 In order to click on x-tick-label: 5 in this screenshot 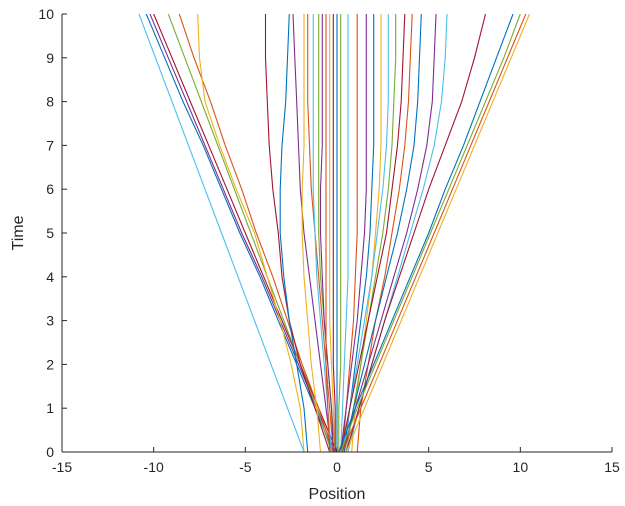, I will do `click(429, 467)`.